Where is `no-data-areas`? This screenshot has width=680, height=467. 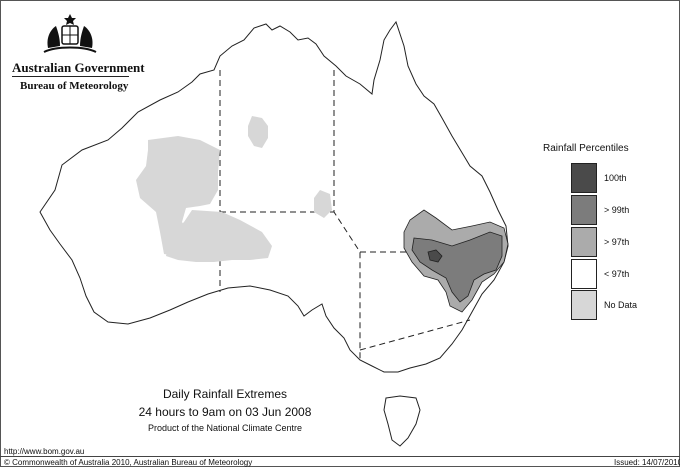
no-data-areas is located at coordinates (234, 189).